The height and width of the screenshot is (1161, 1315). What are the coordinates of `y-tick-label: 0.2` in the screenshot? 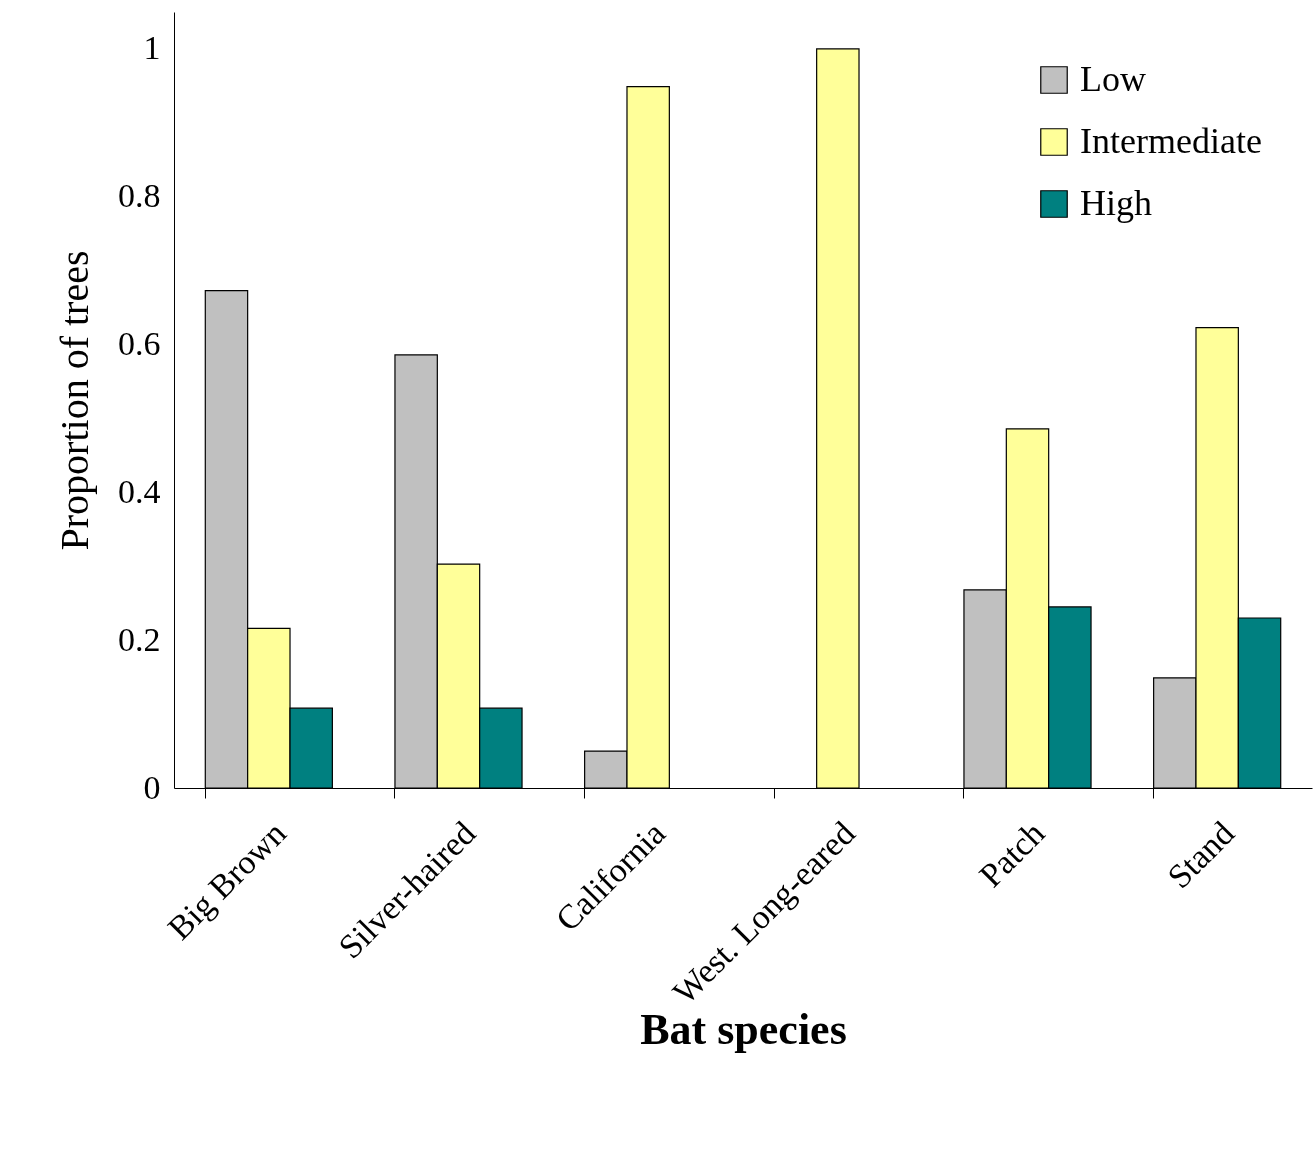 It's located at (139, 639).